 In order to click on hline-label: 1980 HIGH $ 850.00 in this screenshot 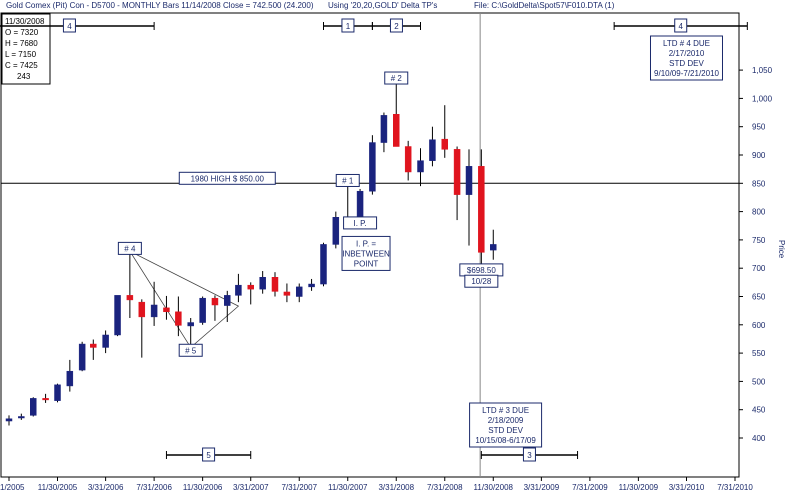, I will do `click(227, 178)`.